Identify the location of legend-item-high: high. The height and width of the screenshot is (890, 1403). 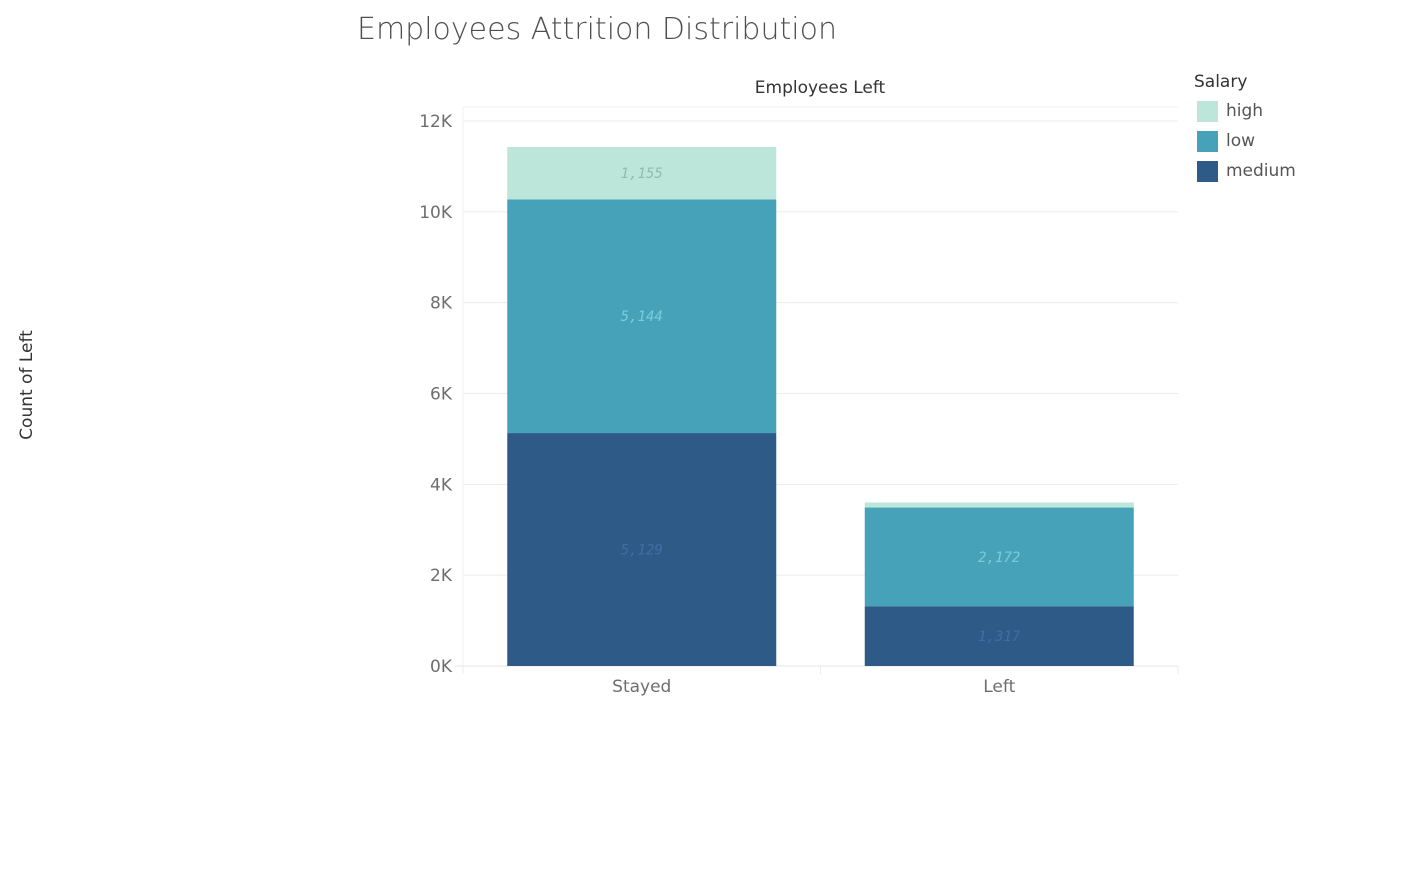
(1245, 111).